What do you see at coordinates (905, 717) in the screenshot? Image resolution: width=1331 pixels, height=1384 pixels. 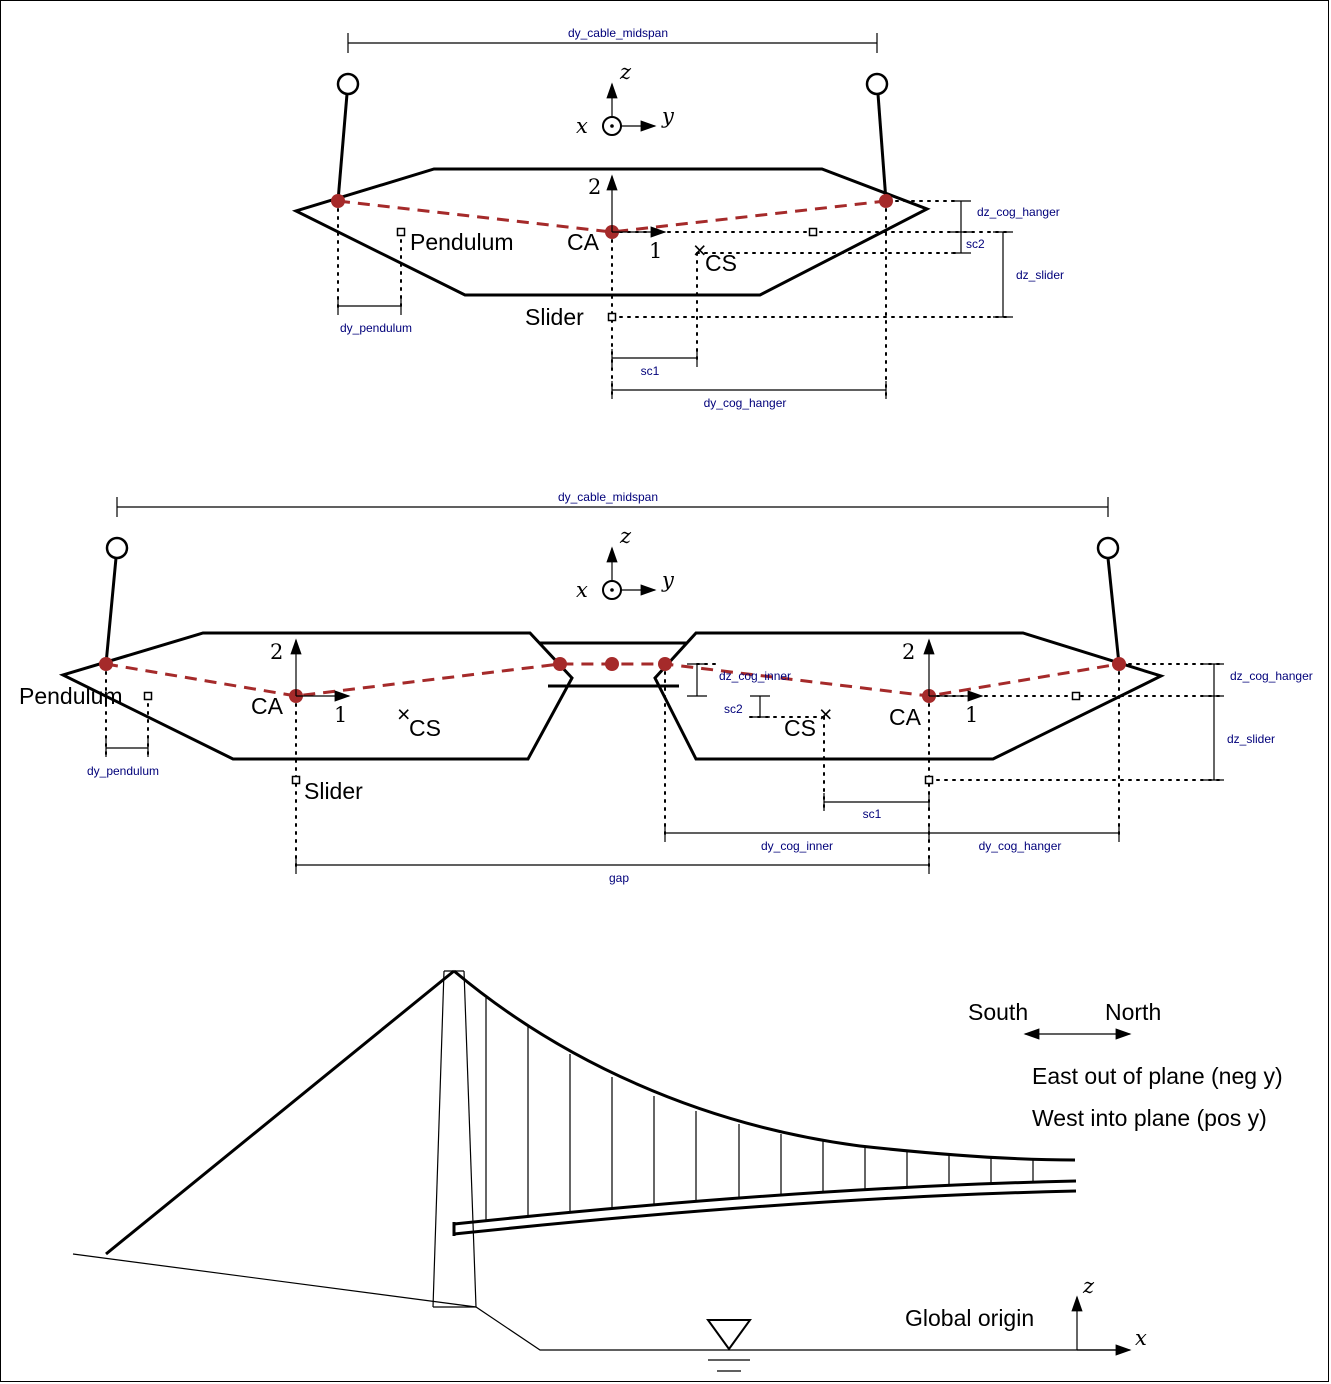 I see `ca-label-right: CA` at bounding box center [905, 717].